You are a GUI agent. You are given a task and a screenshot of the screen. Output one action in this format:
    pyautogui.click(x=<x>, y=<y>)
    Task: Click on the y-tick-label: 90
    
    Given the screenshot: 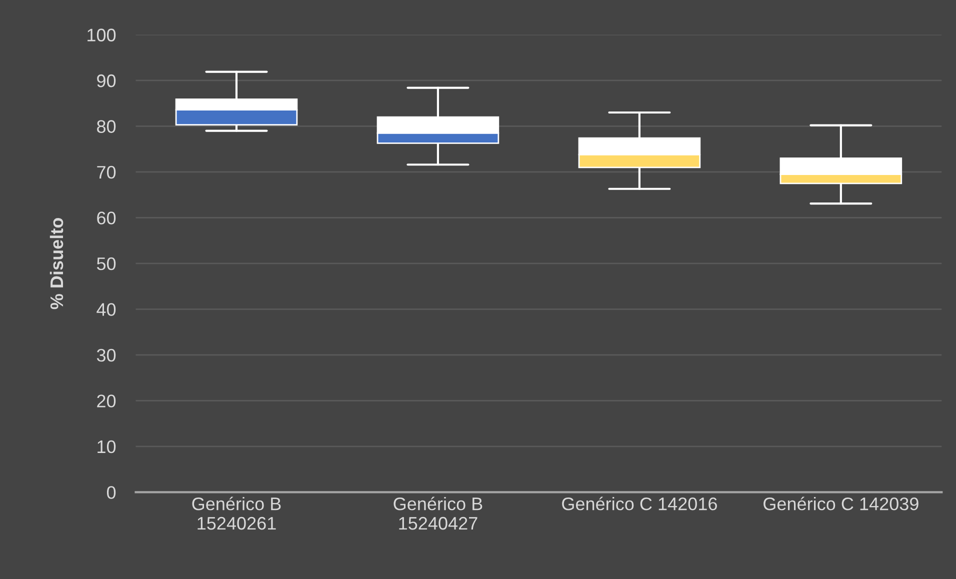 What is the action you would take?
    pyautogui.click(x=106, y=81)
    